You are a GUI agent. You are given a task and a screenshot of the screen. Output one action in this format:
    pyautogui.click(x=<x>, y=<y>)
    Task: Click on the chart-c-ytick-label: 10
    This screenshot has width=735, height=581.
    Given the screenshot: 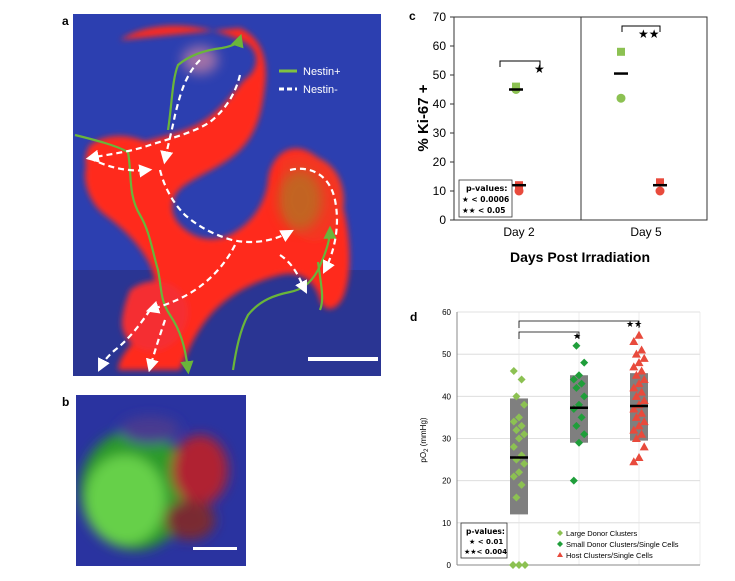 What is the action you would take?
    pyautogui.click(x=440, y=191)
    